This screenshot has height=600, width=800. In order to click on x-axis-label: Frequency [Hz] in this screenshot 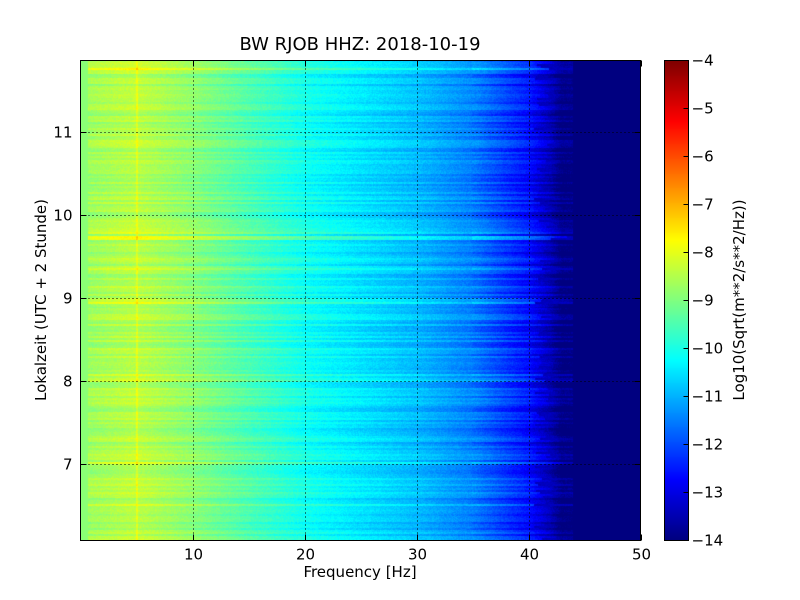, I will do `click(359, 572)`.